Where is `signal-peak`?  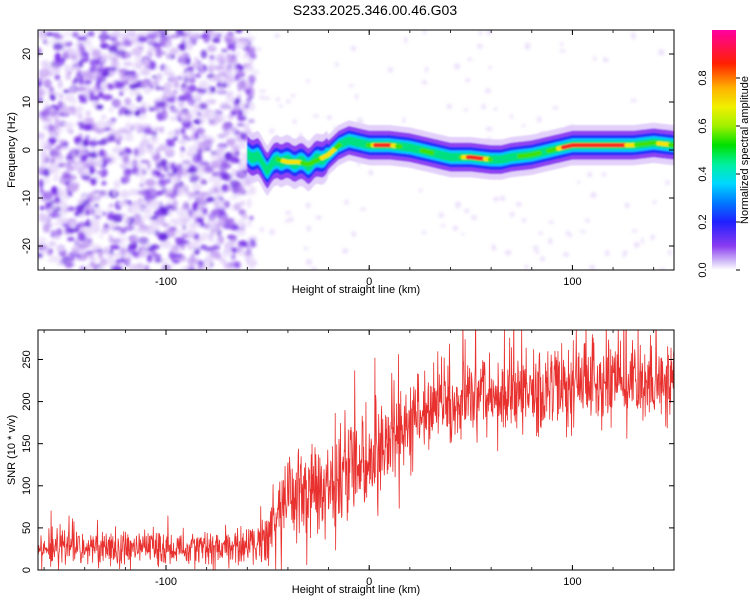 signal-peak is located at coordinates (539, 153).